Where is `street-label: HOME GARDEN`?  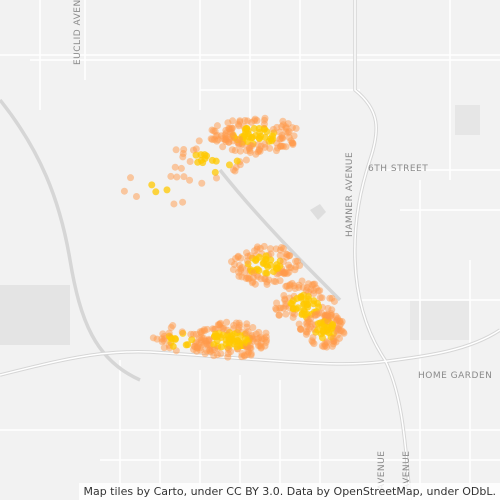 street-label: HOME GARDEN is located at coordinates (455, 376).